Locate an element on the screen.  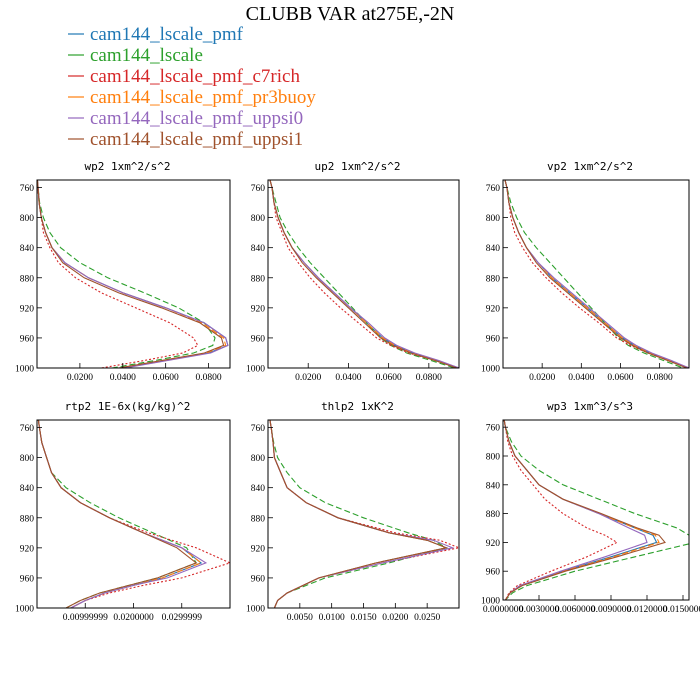
legend-label: cam144_lscale_pmf_pr3buoy is located at coordinates (203, 97).